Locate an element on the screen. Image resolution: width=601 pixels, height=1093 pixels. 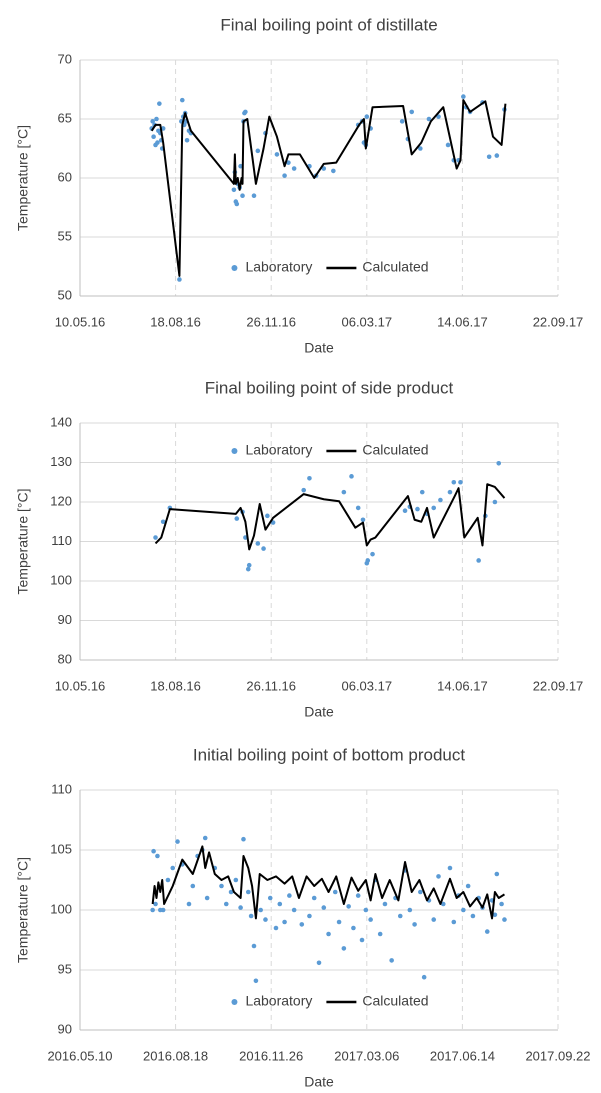
y-tick-label: 105 is located at coordinates (61, 848).